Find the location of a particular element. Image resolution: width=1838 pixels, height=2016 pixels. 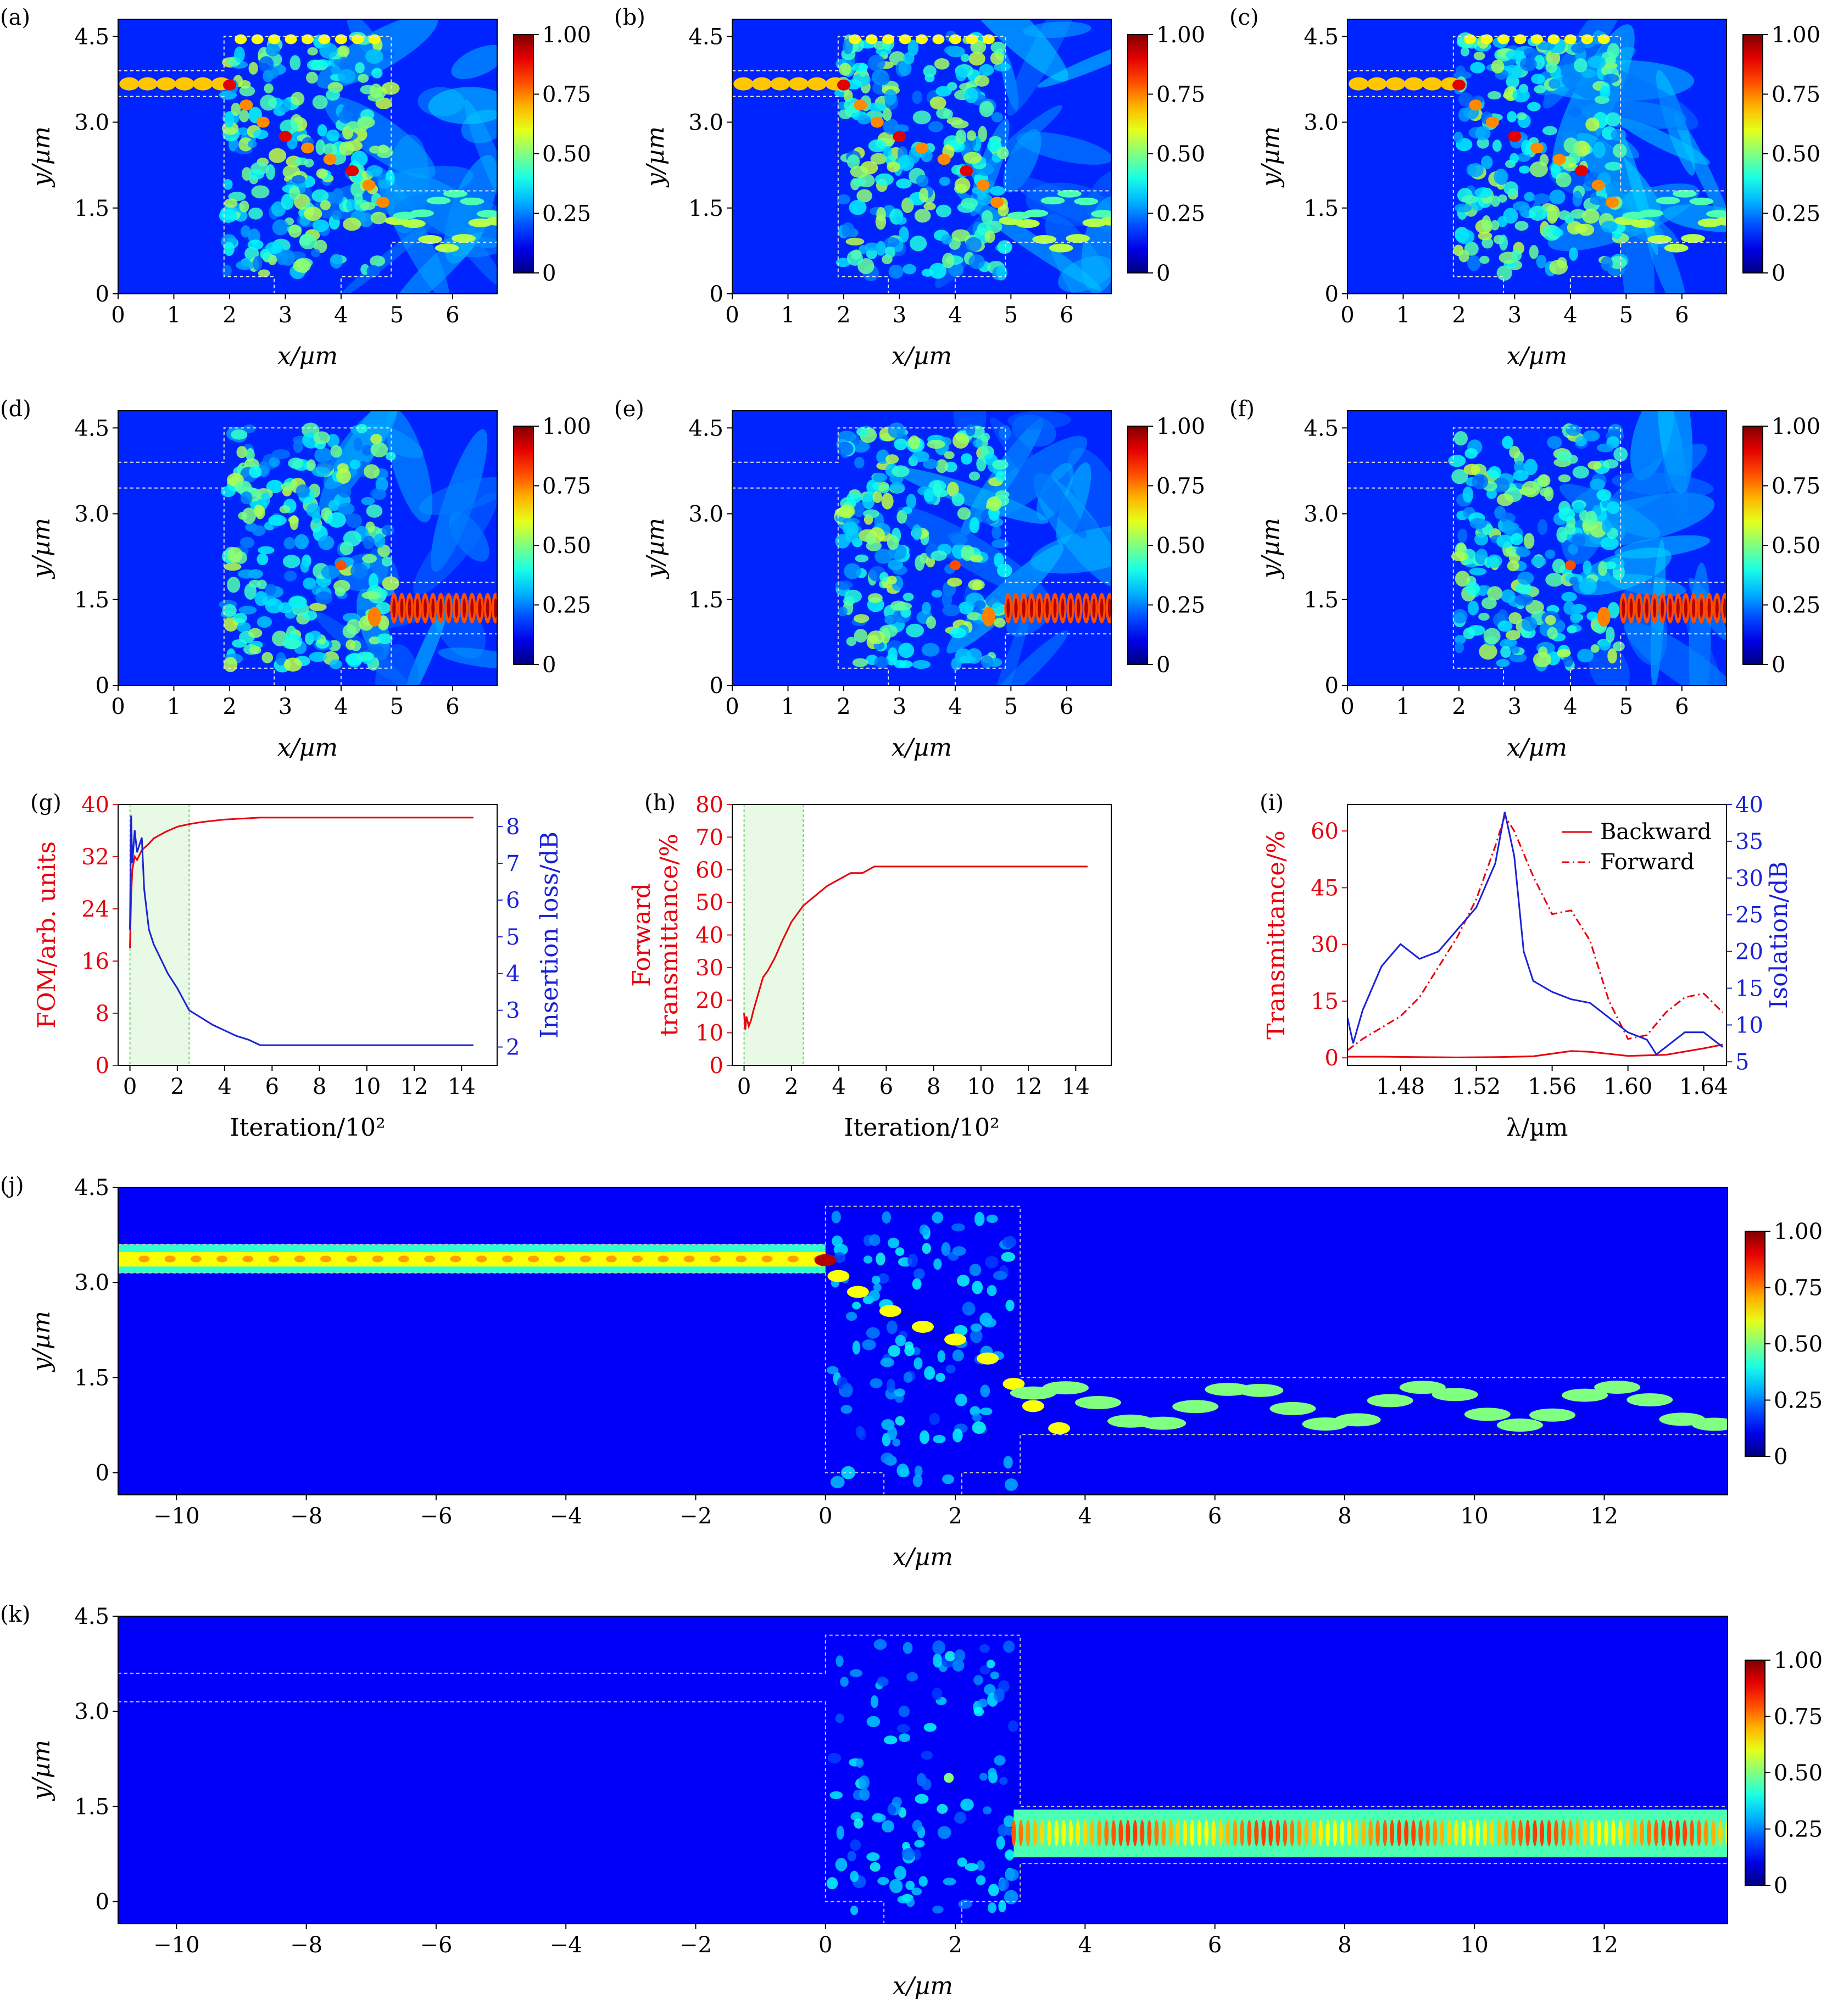

top-spot is located at coordinates (938, 39).